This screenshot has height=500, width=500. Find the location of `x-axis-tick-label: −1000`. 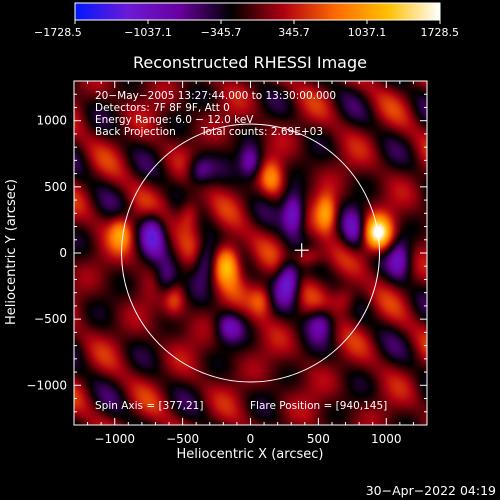

x-axis-tick-label: −1000 is located at coordinates (114, 439).